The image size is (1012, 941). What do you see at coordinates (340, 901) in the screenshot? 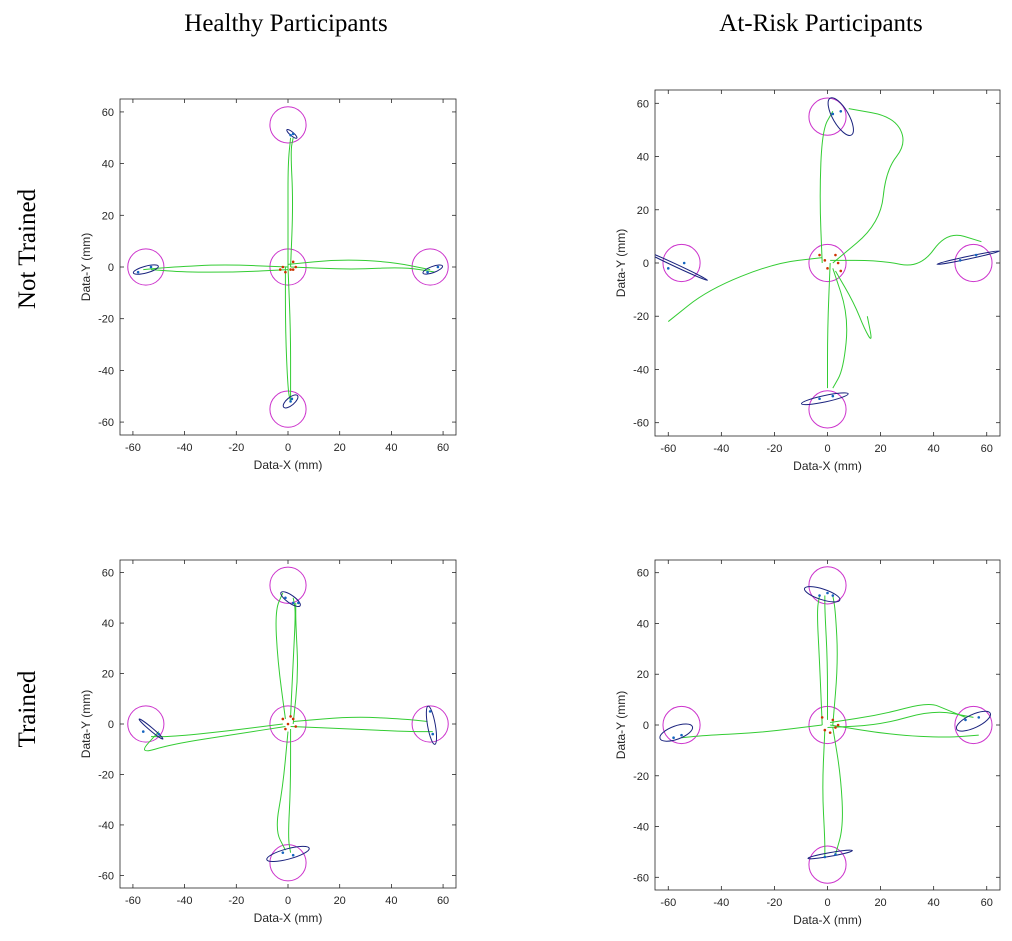
I see `x-tick-label: 20` at bounding box center [340, 901].